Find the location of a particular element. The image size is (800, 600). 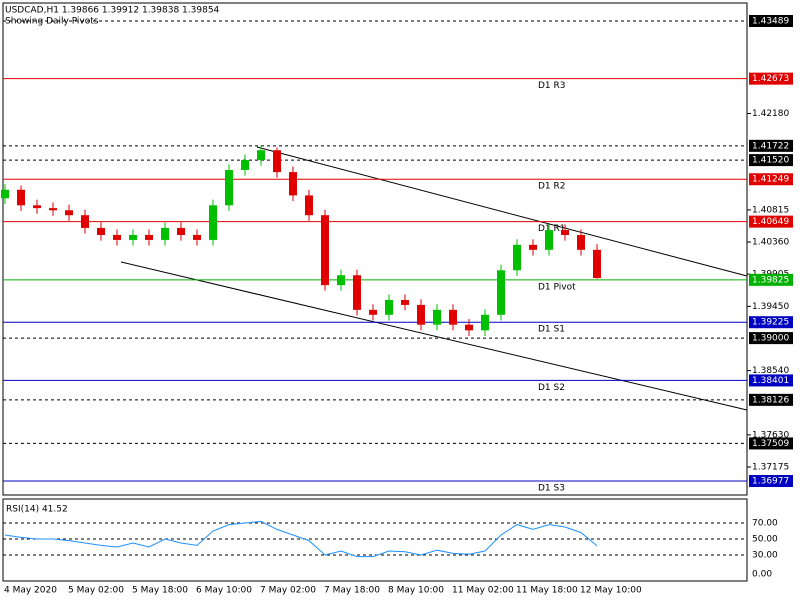

y-tick-label: 1.40360 is located at coordinates (770, 243).